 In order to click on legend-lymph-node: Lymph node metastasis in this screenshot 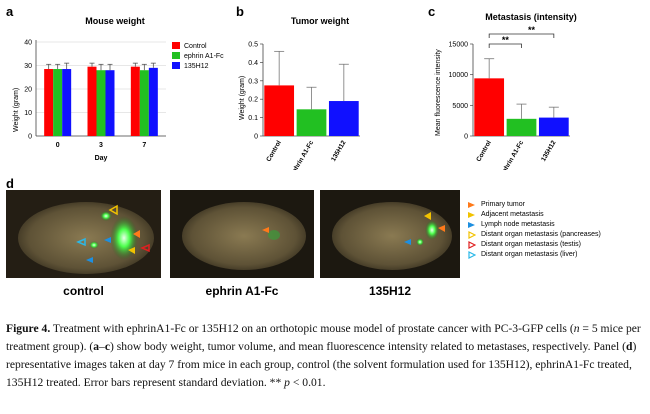, I will do `click(534, 225)`.